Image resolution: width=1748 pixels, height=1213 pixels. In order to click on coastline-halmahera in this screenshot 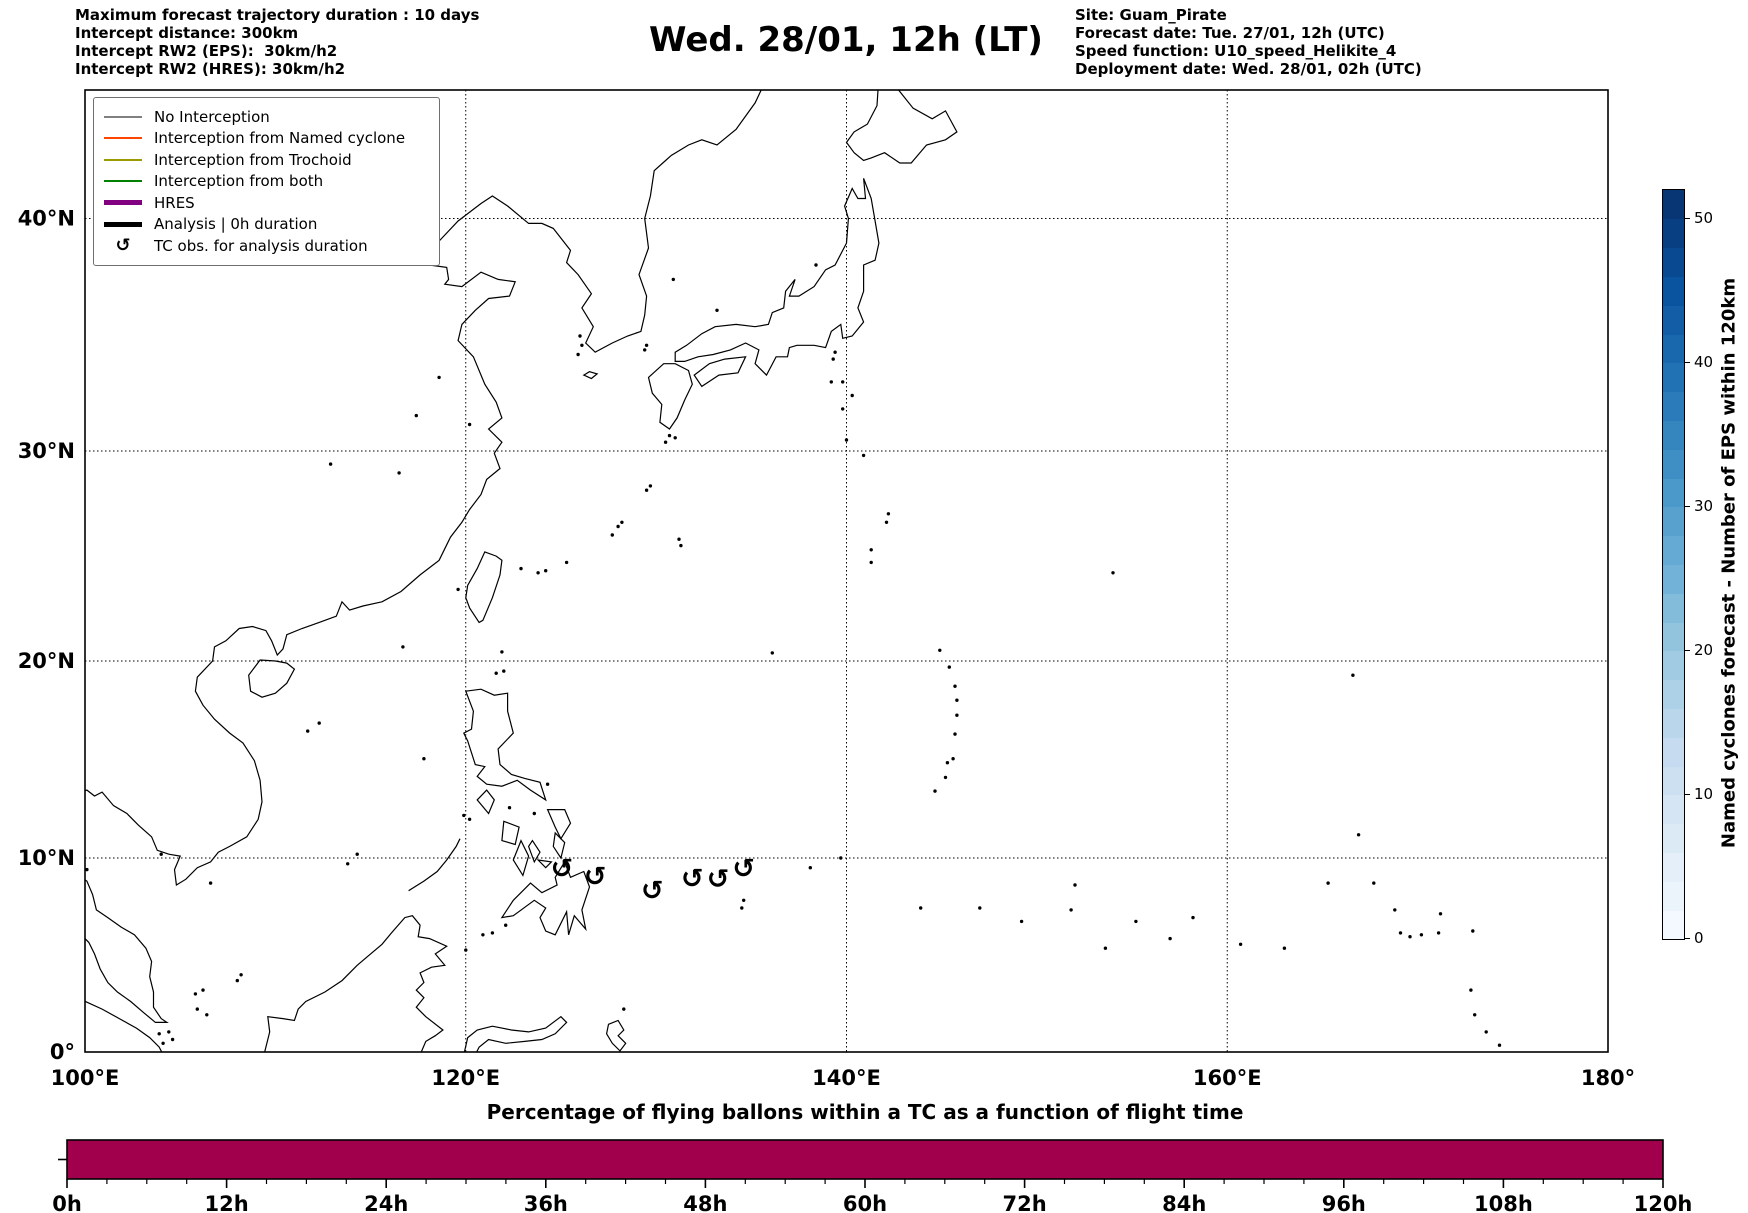, I will do `click(616, 1035)`.